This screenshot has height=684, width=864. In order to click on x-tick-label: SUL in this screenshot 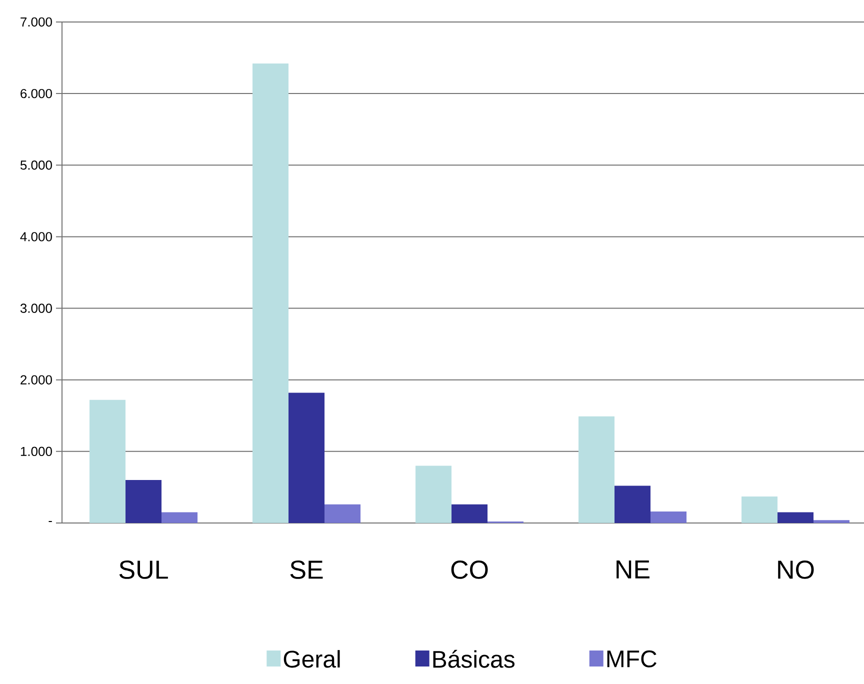, I will do `click(143, 569)`.